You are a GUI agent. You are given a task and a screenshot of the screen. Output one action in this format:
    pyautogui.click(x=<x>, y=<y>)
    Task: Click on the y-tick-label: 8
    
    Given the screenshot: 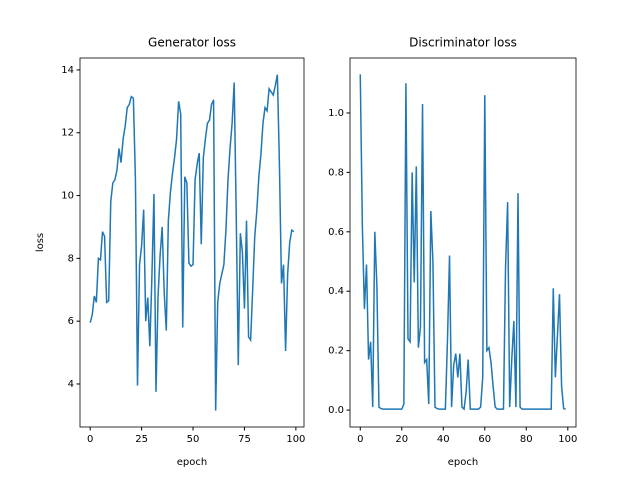 What is the action you would take?
    pyautogui.click(x=71, y=258)
    